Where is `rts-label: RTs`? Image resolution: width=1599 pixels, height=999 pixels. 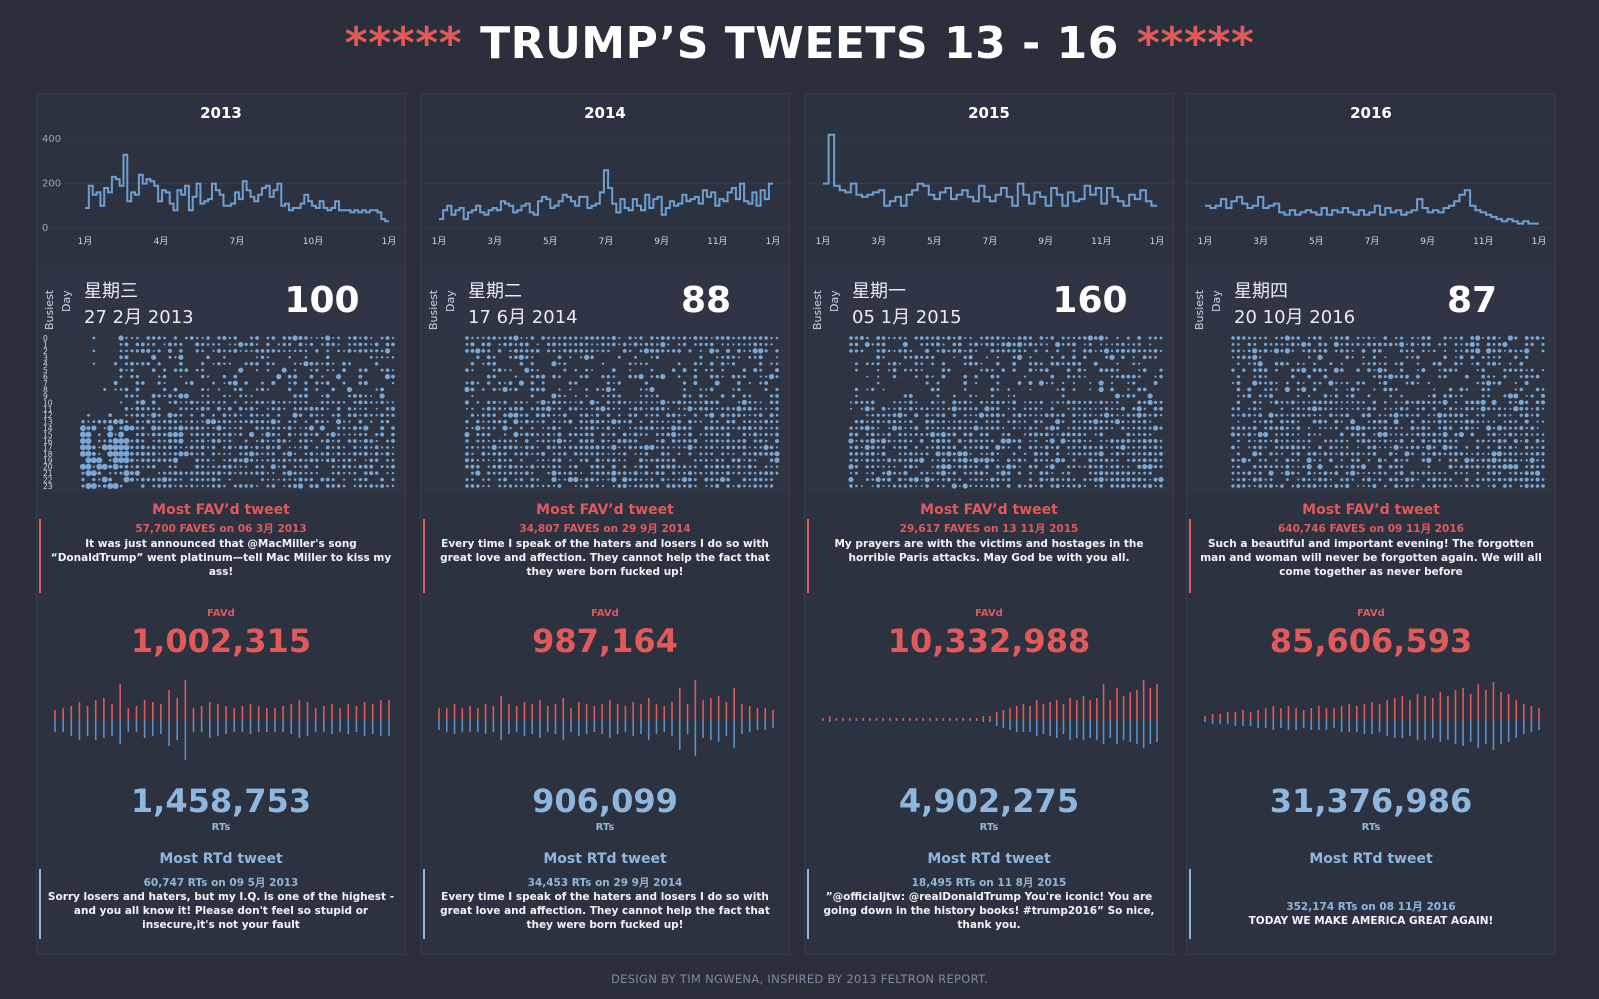
rts-label: RTs is located at coordinates (221, 827).